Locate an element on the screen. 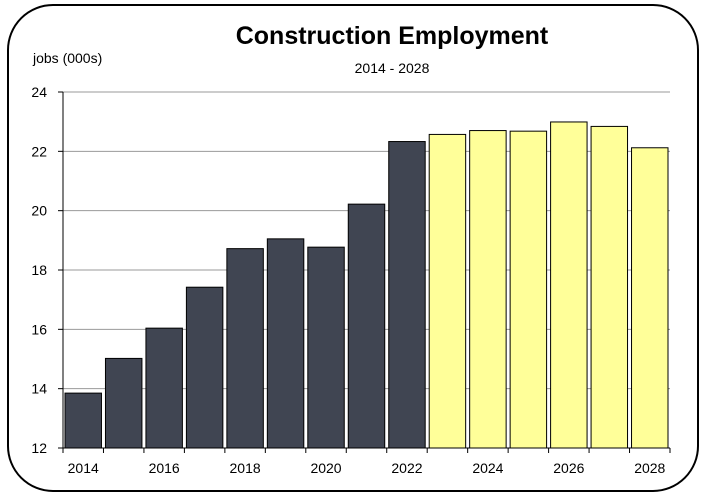  x-tick-labels: 2014 2016 2018 2020 2022 2024 2026 2028 is located at coordinates (367, 468).